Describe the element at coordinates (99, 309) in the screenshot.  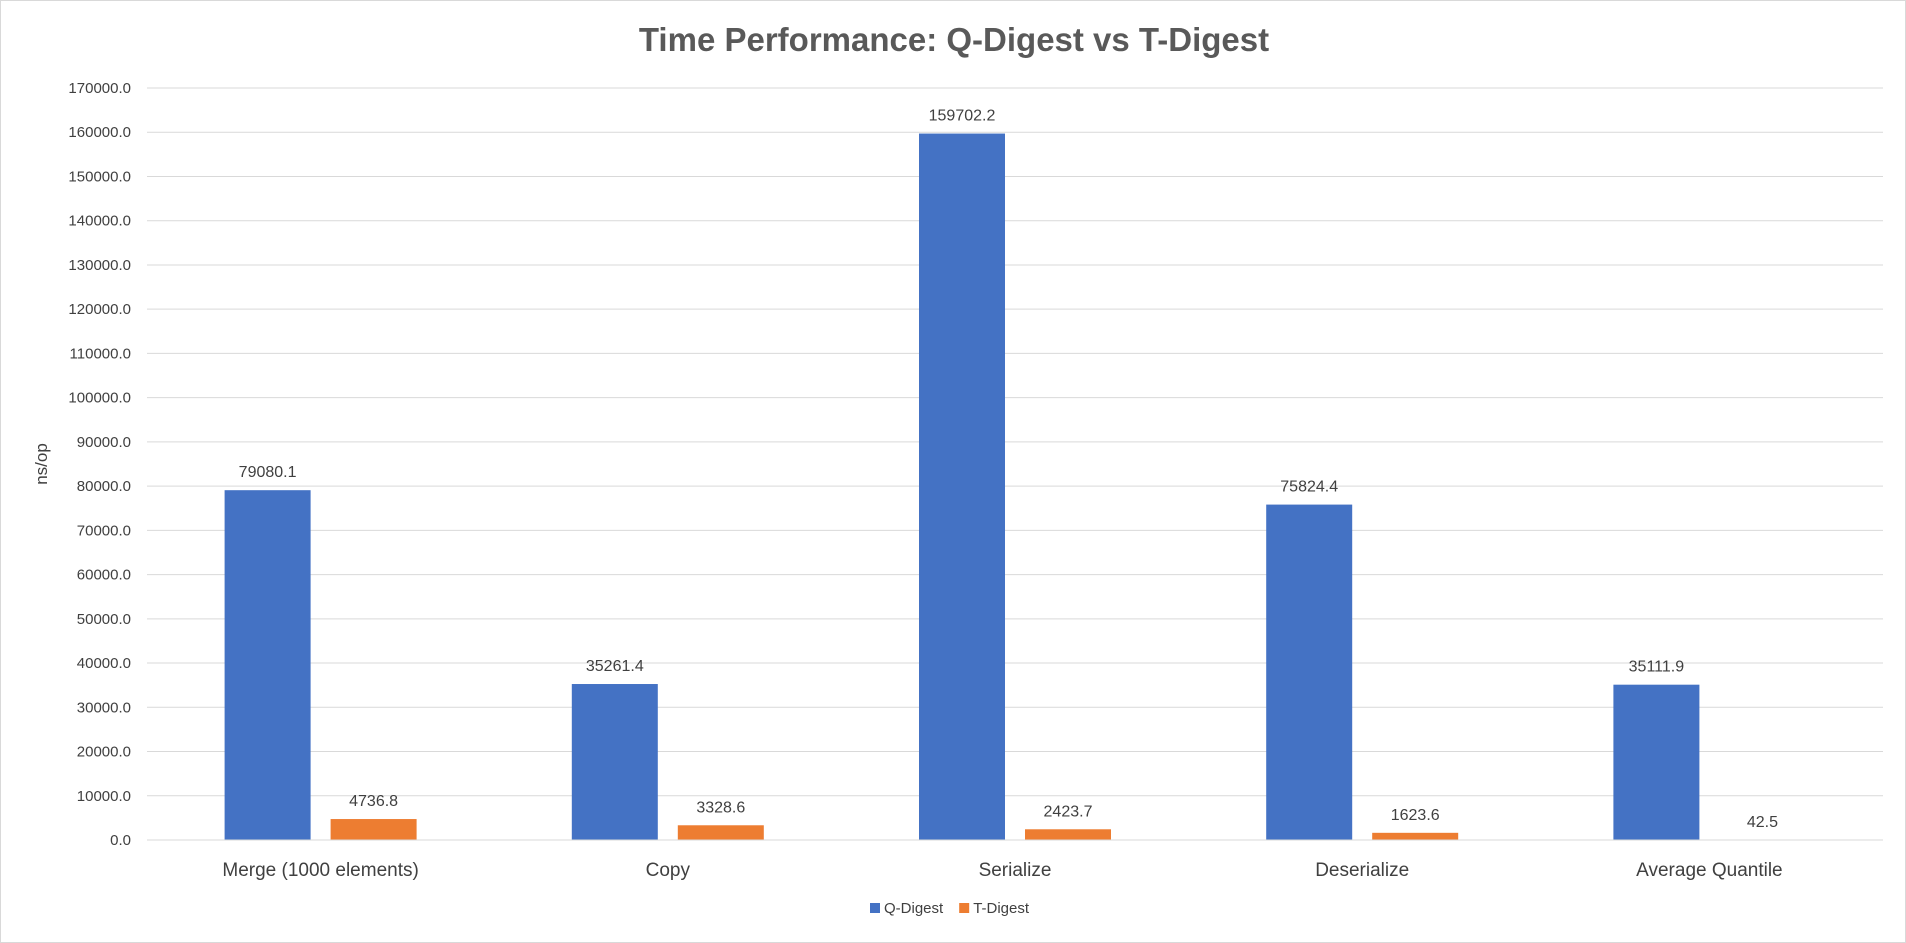
I see `y-tick-label: 120000.0` at that location.